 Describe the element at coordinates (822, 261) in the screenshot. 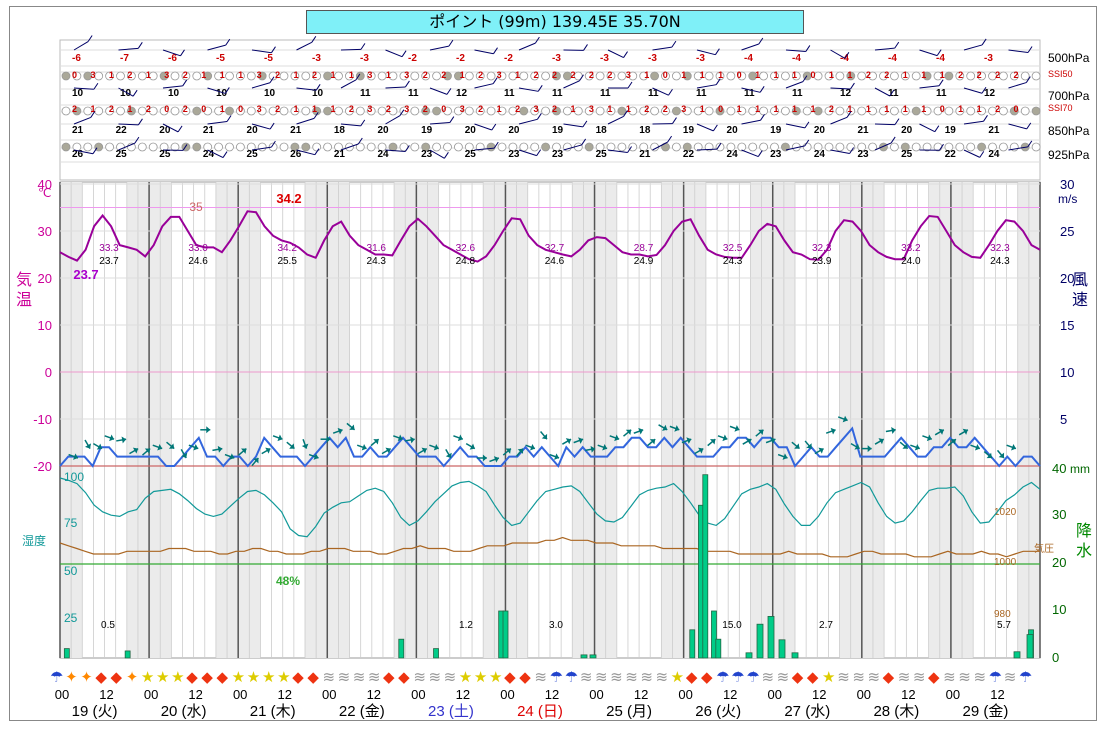

I see `temp-min-label: 23.9` at that location.